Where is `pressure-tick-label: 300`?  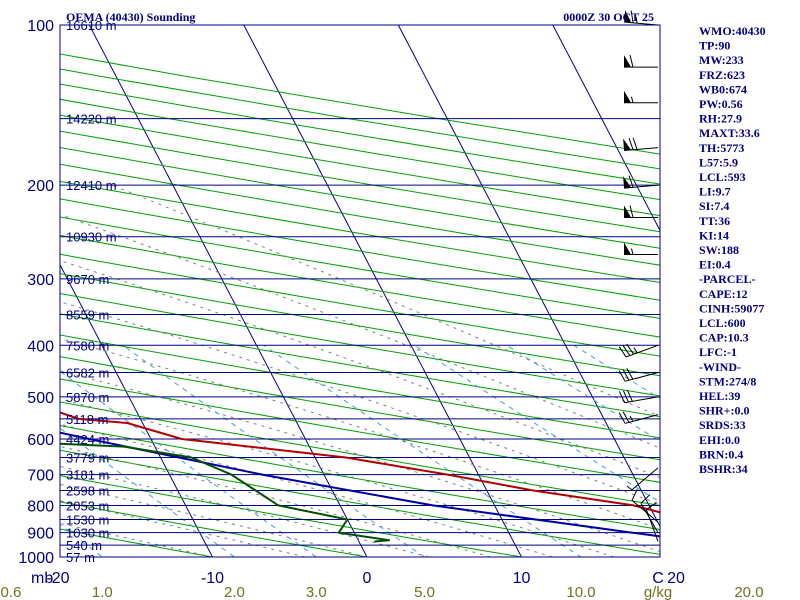 pressure-tick-label: 300 is located at coordinates (40, 280).